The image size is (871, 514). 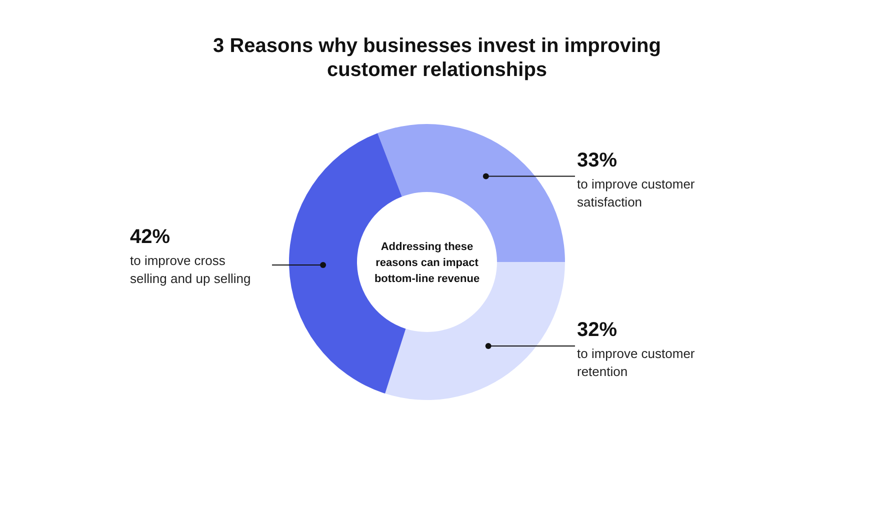 I want to click on slice-label: to improve customer retention, so click(x=636, y=362).